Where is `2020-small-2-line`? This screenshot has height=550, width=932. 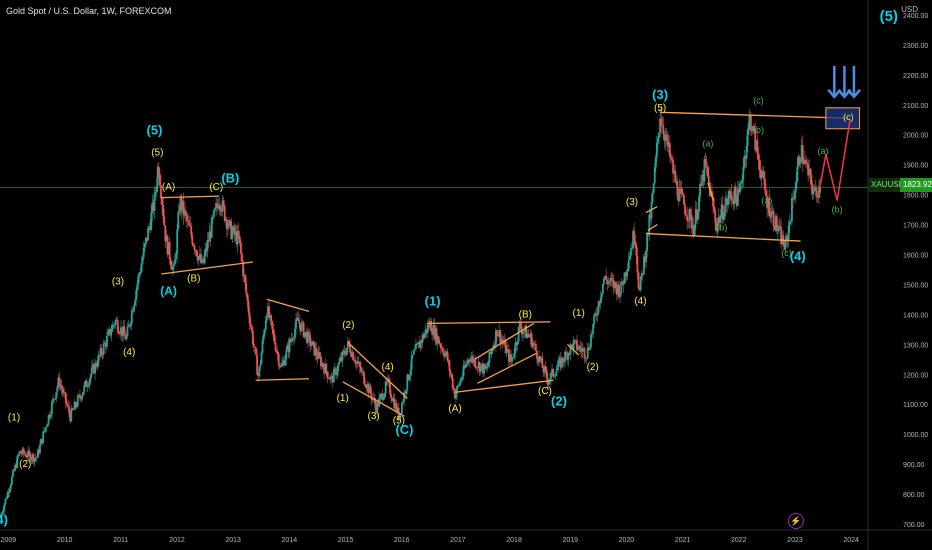
2020-small-2-line is located at coordinates (652, 228).